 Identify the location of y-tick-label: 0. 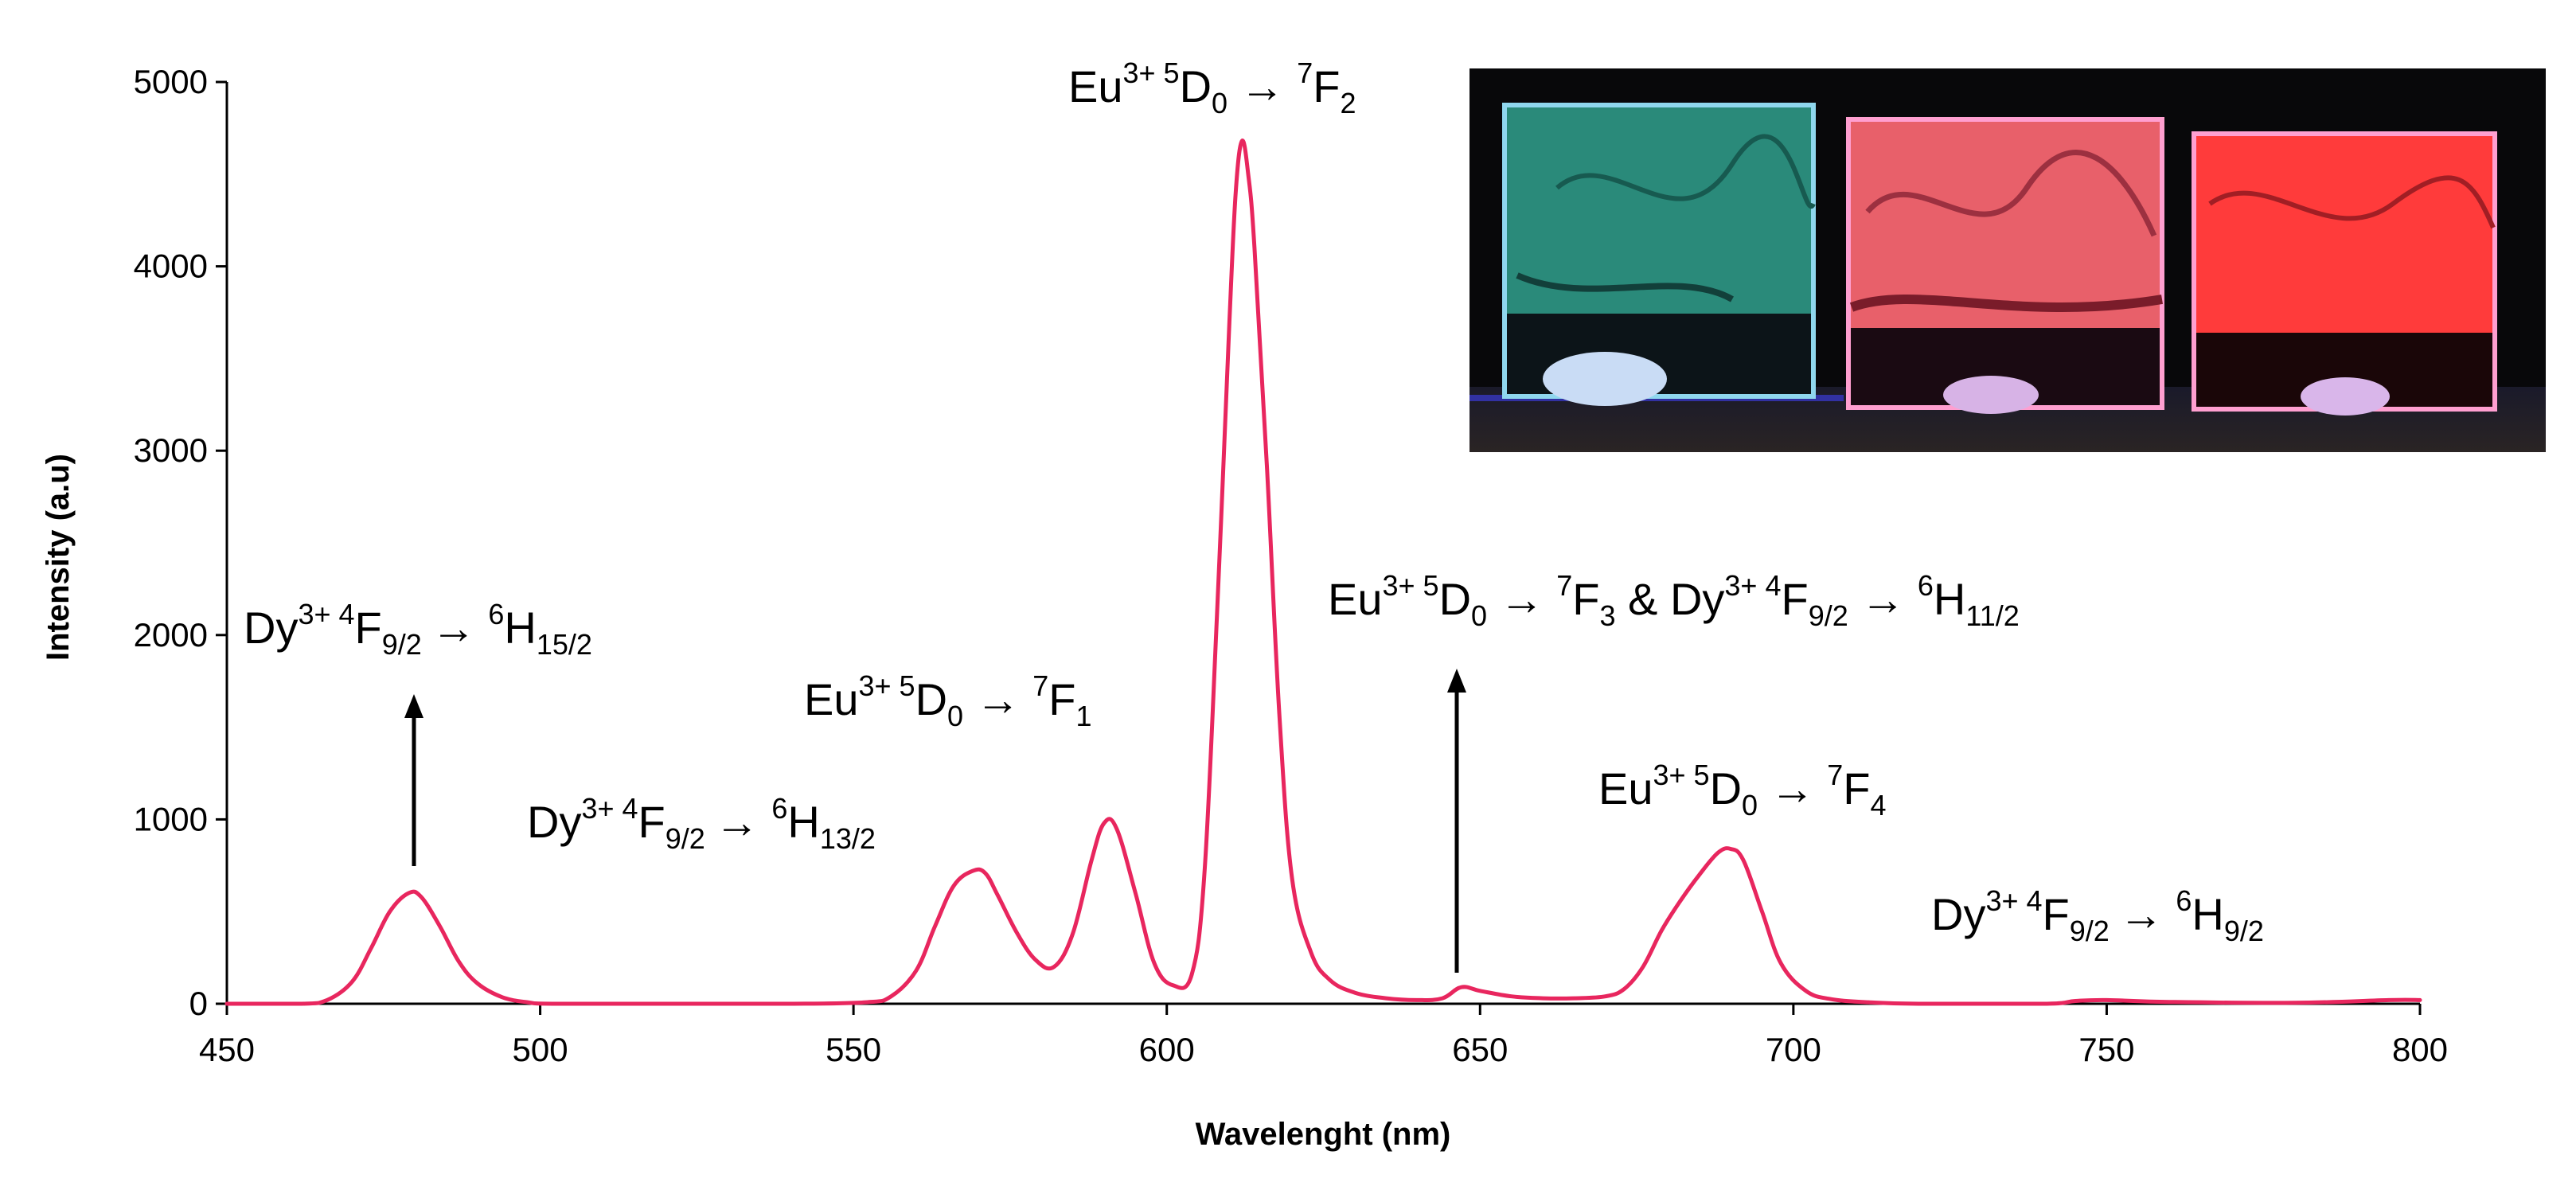
(198, 1003).